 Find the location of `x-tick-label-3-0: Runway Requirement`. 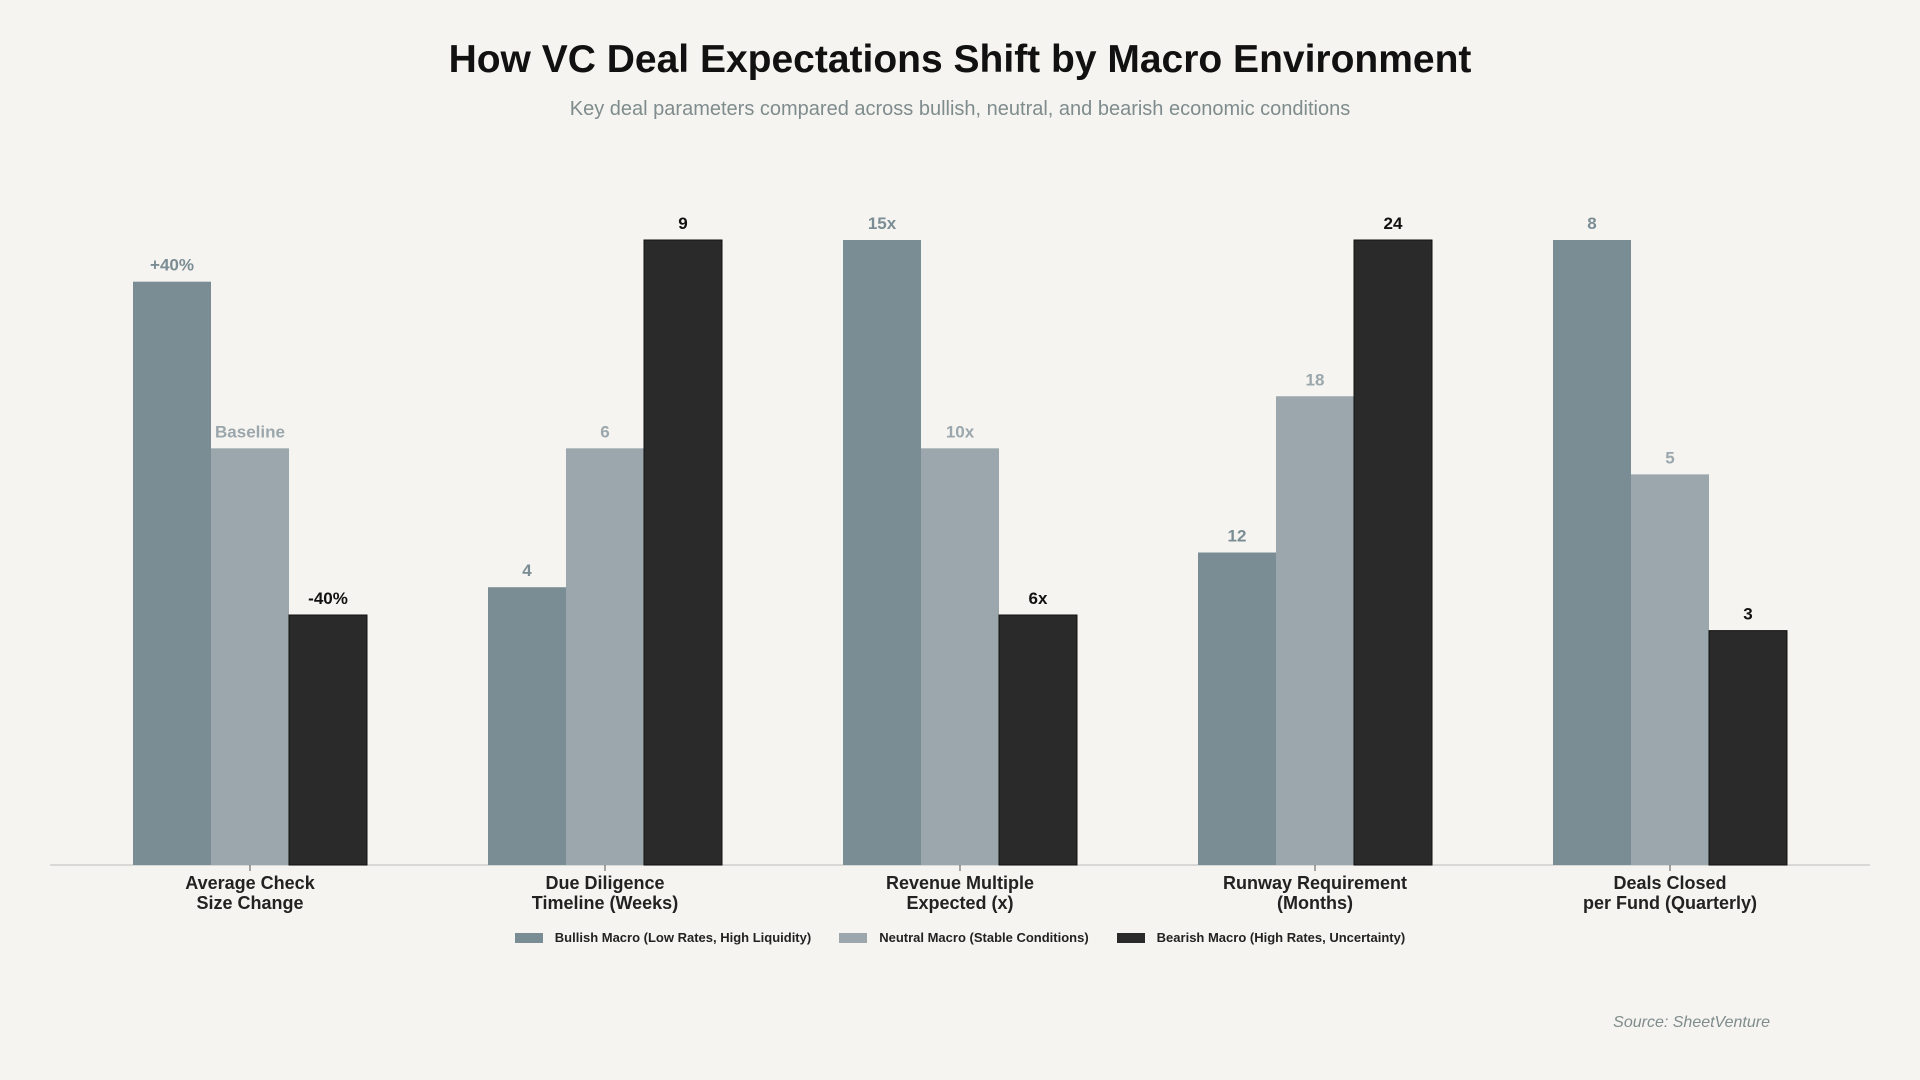

x-tick-label-3-0: Runway Requirement is located at coordinates (1315, 883).